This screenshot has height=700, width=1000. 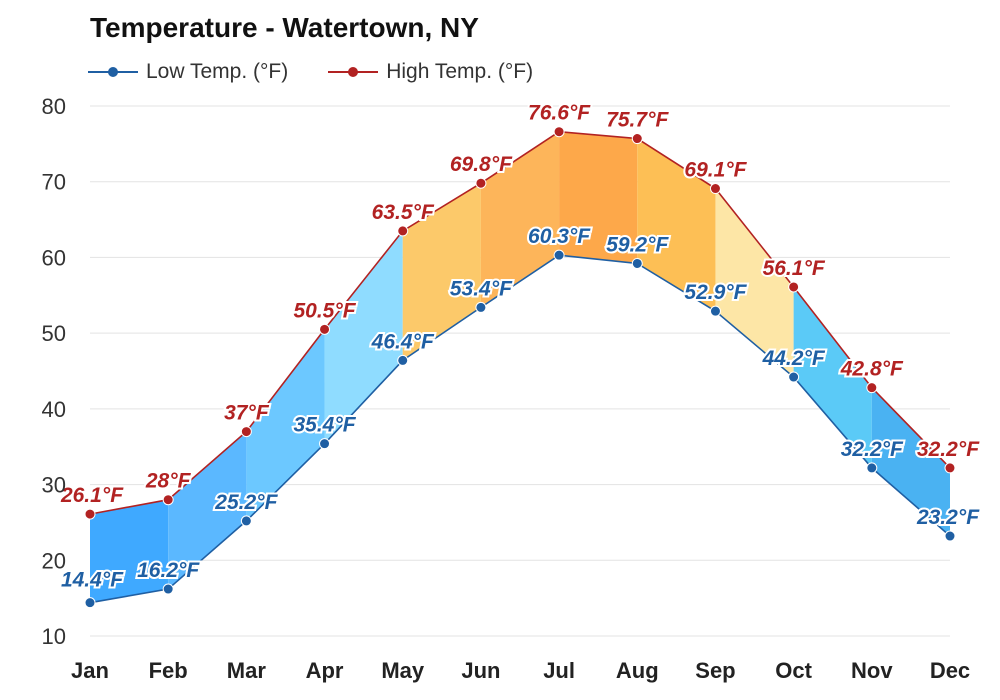 I want to click on low-temp-data-label: 14.4°F, so click(x=92, y=580).